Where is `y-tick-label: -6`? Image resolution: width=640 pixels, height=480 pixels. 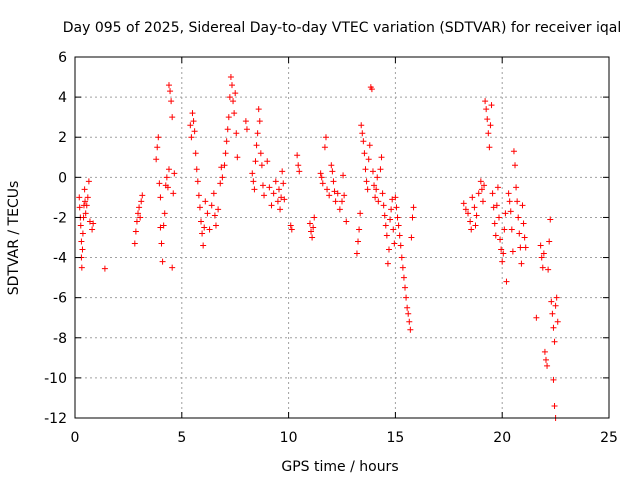
y-tick-label: -6 is located at coordinates (60, 299).